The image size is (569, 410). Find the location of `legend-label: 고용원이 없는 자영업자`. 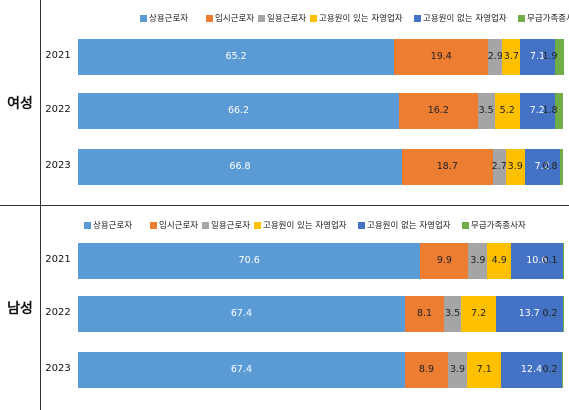

legend-label: 고용원이 없는 자영업자 is located at coordinates (465, 19).